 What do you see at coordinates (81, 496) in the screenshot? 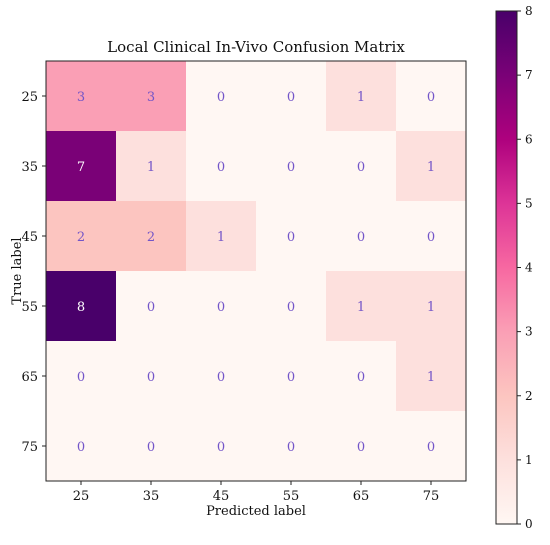
I see `x-tick-label: 25` at bounding box center [81, 496].